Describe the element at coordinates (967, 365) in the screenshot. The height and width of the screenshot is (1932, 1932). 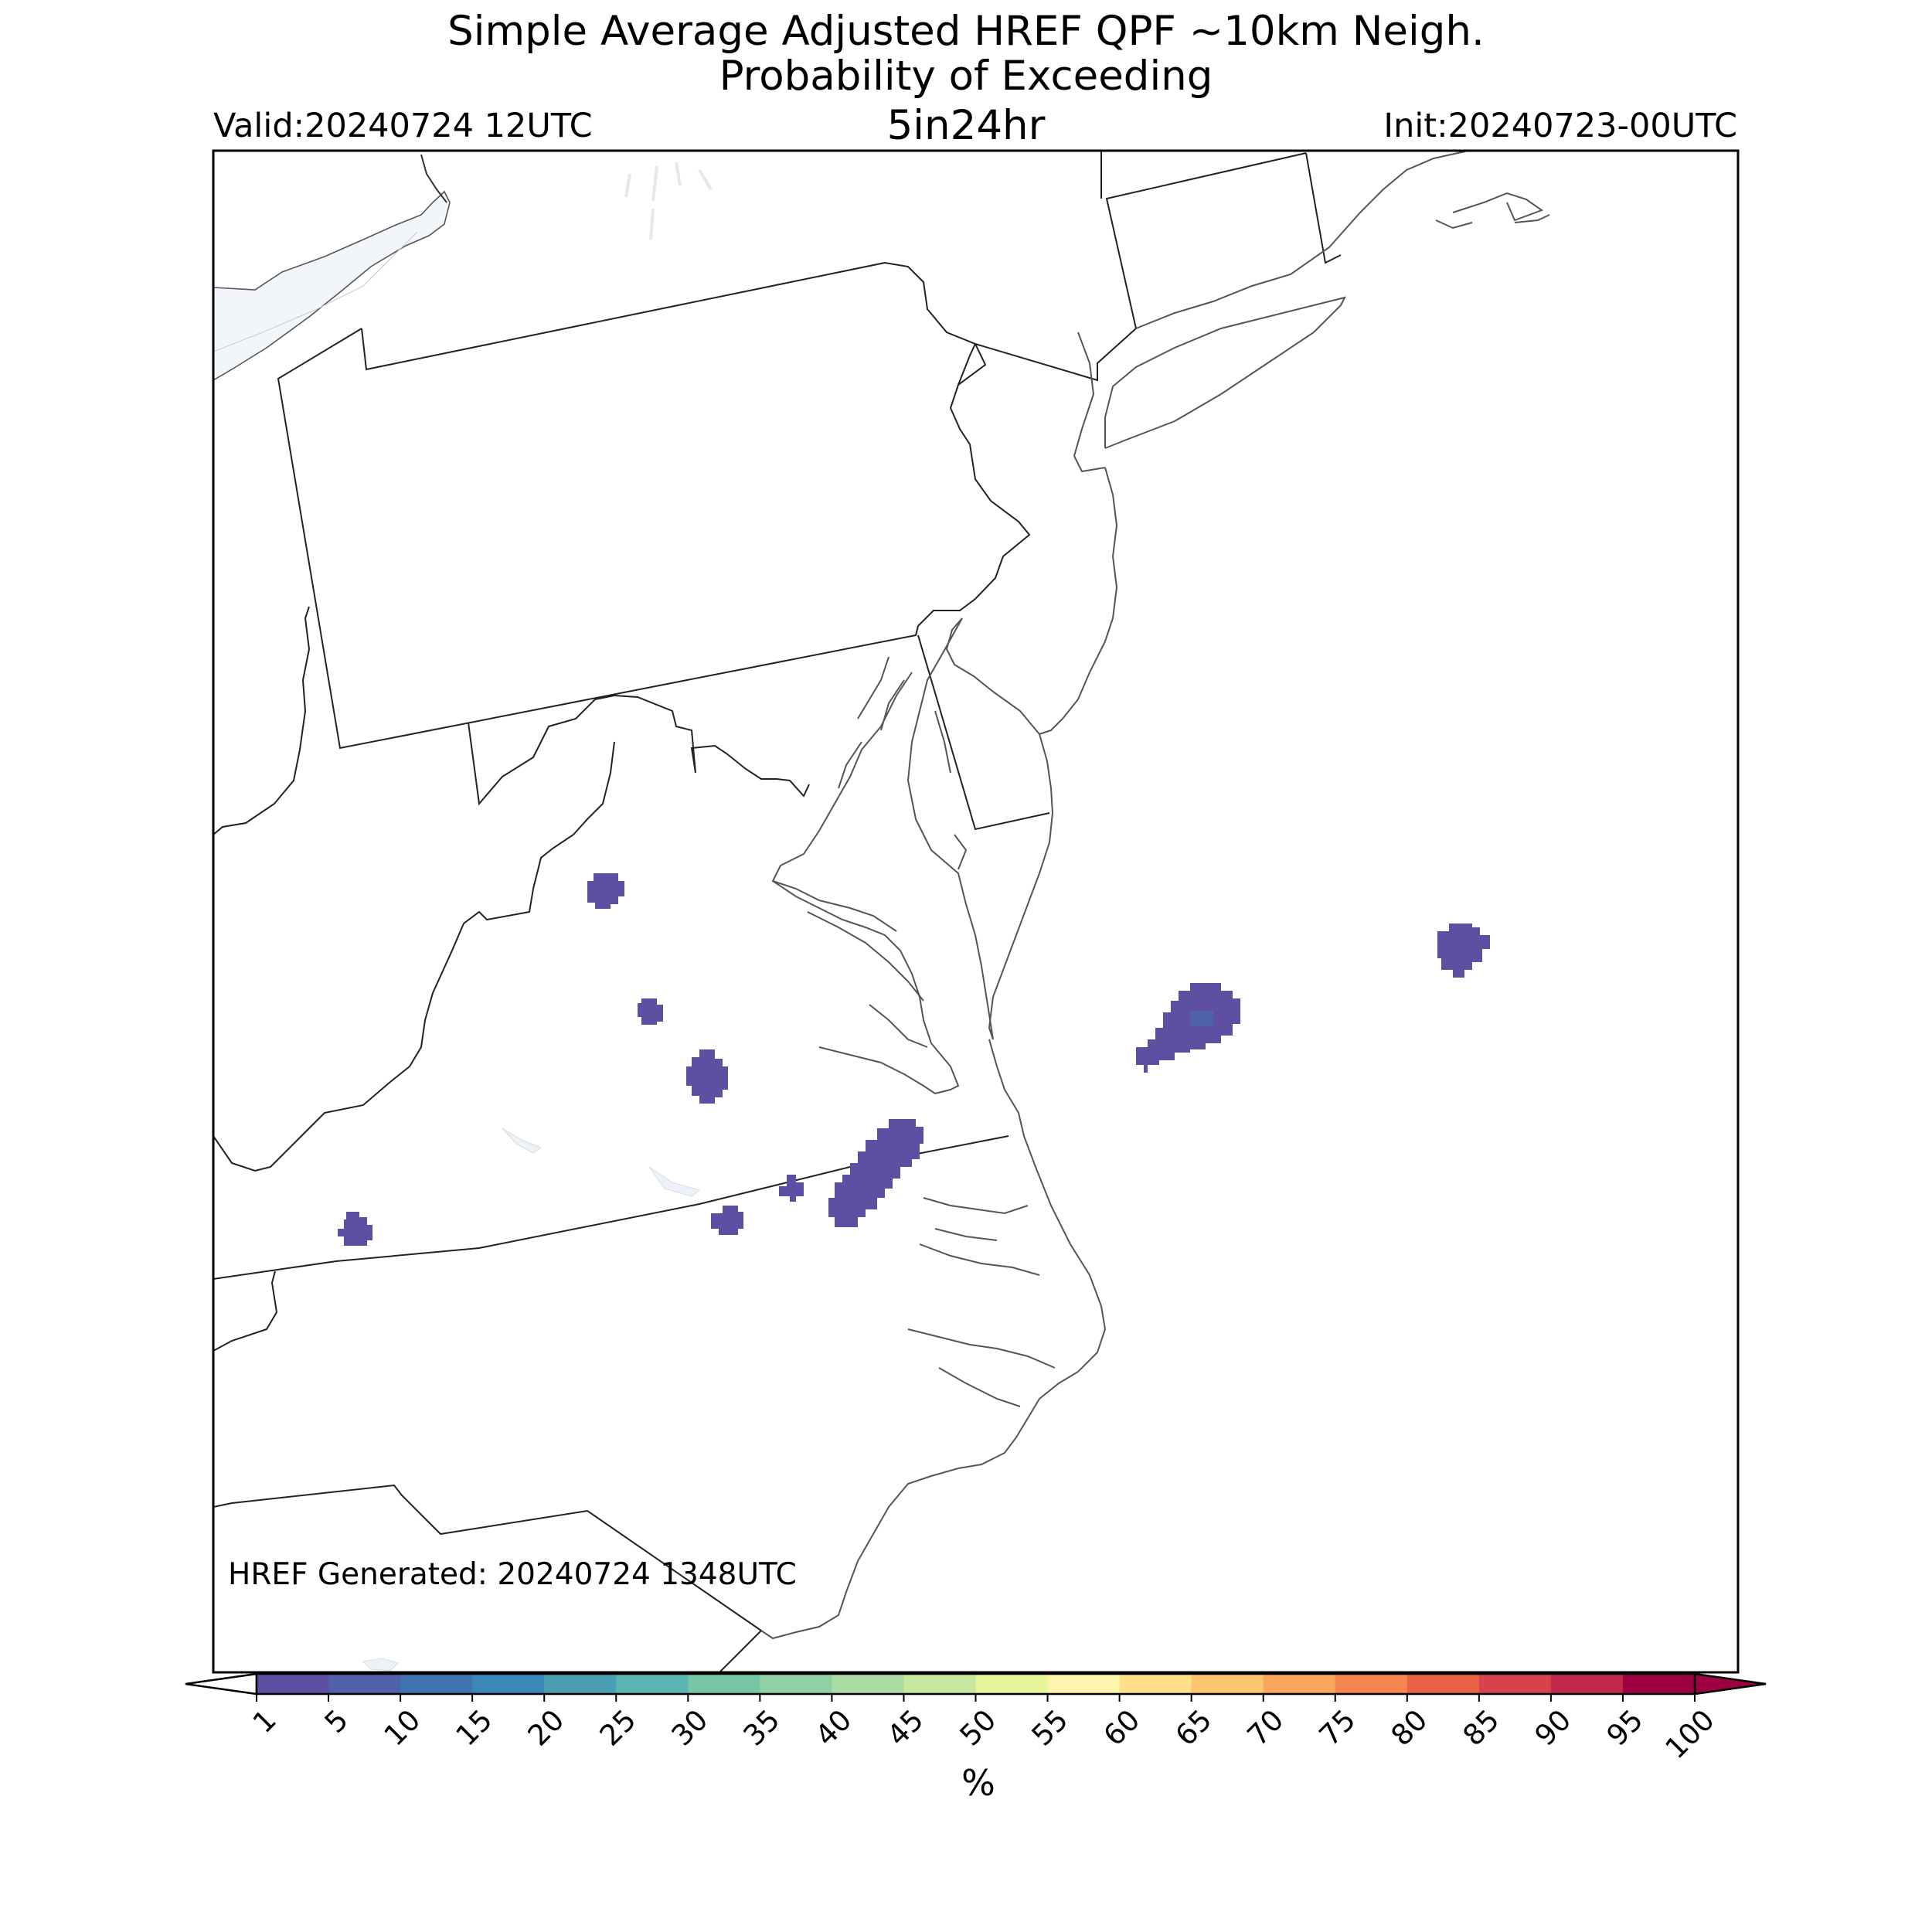
I see `new-jersey-west` at that location.